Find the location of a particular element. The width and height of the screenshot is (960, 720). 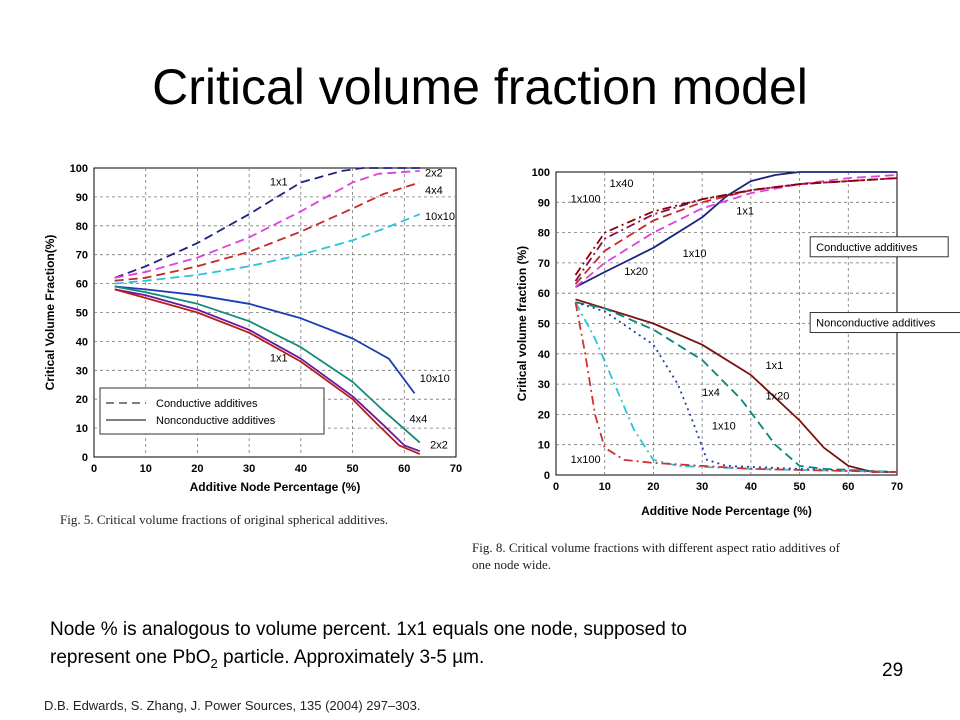

series-line-nonconductive-1x100 is located at coordinates (736, 387).